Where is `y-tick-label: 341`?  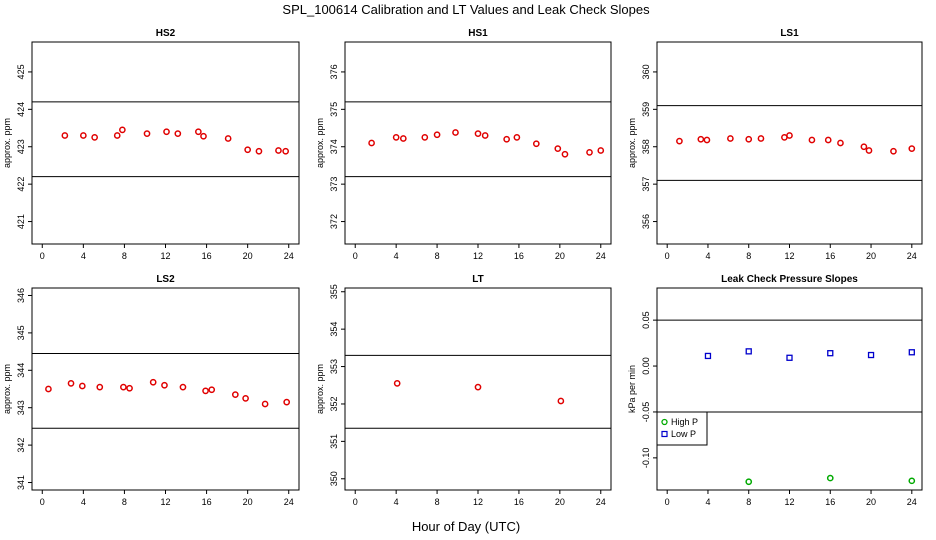 y-tick-label: 341 is located at coordinates (21, 482).